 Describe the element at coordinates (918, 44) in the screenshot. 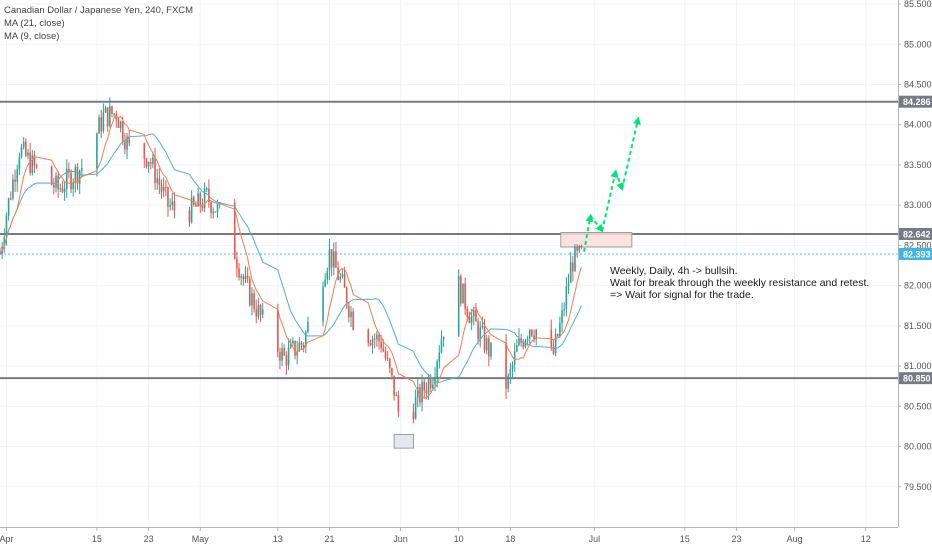

I see `y-tick-label: 85.000` at that location.